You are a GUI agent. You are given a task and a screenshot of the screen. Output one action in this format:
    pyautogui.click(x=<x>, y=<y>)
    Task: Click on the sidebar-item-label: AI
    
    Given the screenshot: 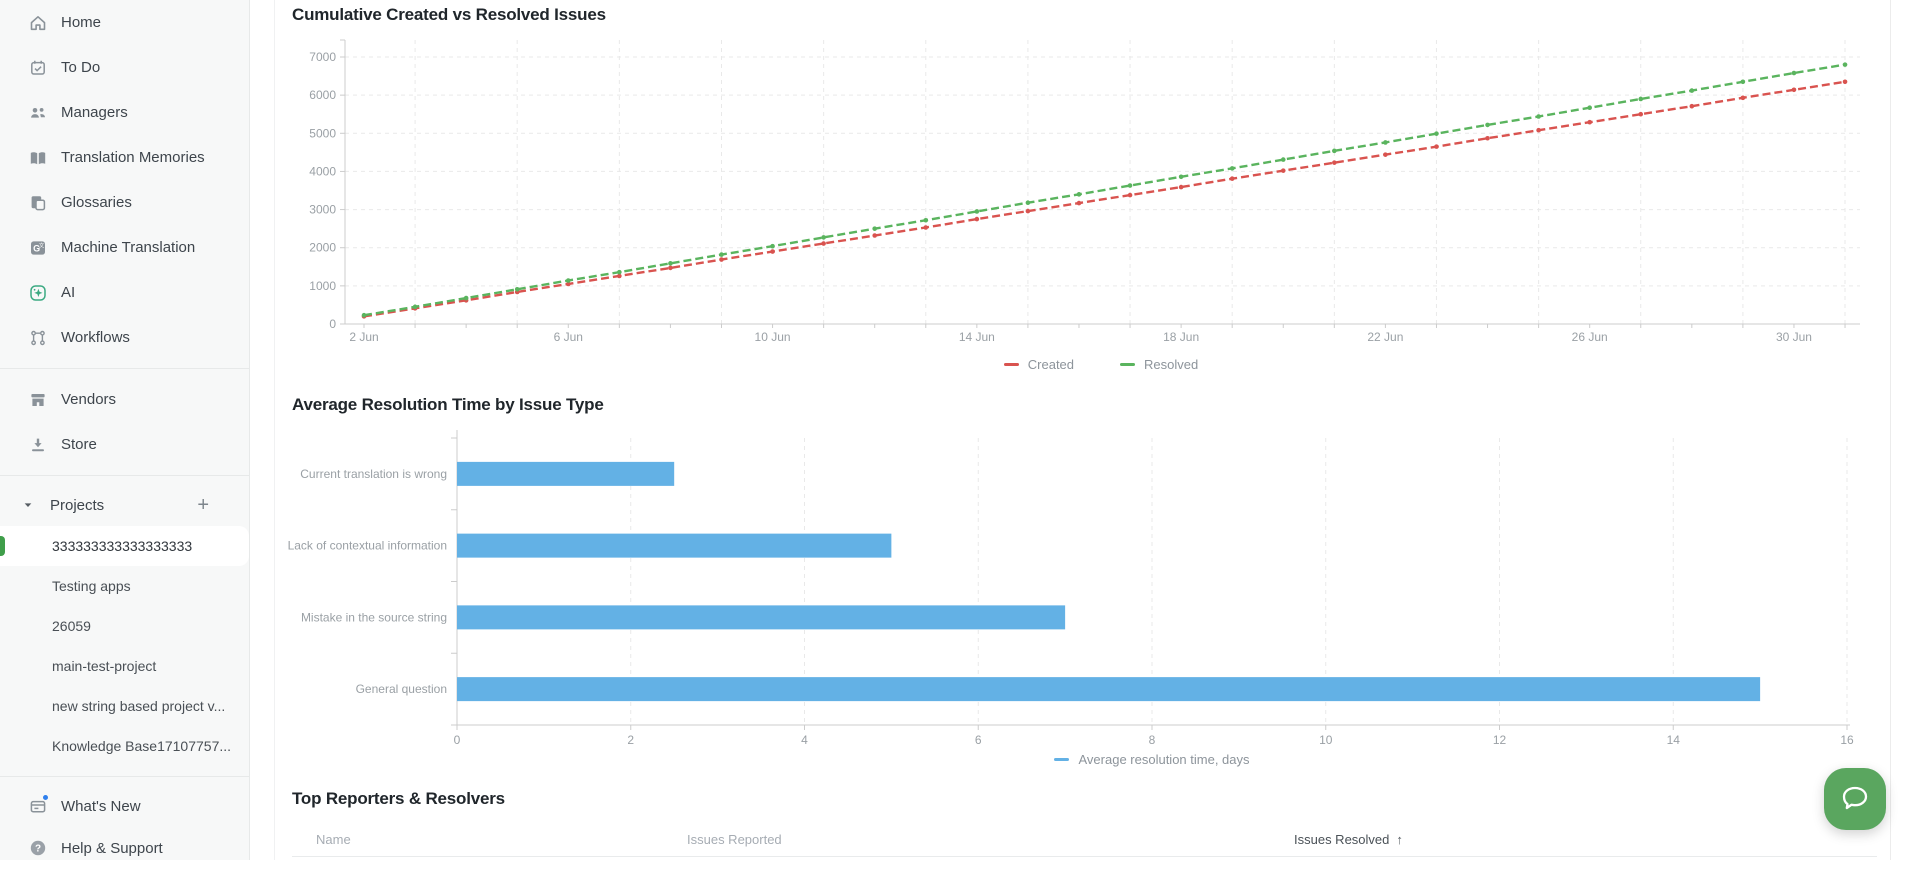 What is the action you would take?
    pyautogui.click(x=68, y=292)
    